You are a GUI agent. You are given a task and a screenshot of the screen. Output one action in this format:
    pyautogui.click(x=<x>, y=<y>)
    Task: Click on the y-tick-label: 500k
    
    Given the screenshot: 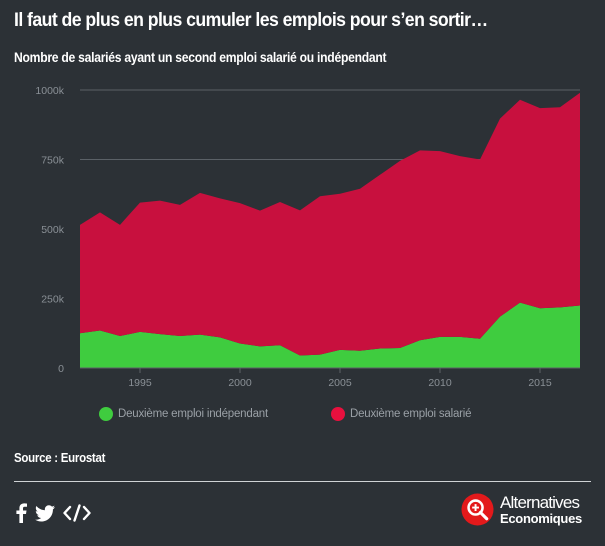 What is the action you would take?
    pyautogui.click(x=53, y=230)
    